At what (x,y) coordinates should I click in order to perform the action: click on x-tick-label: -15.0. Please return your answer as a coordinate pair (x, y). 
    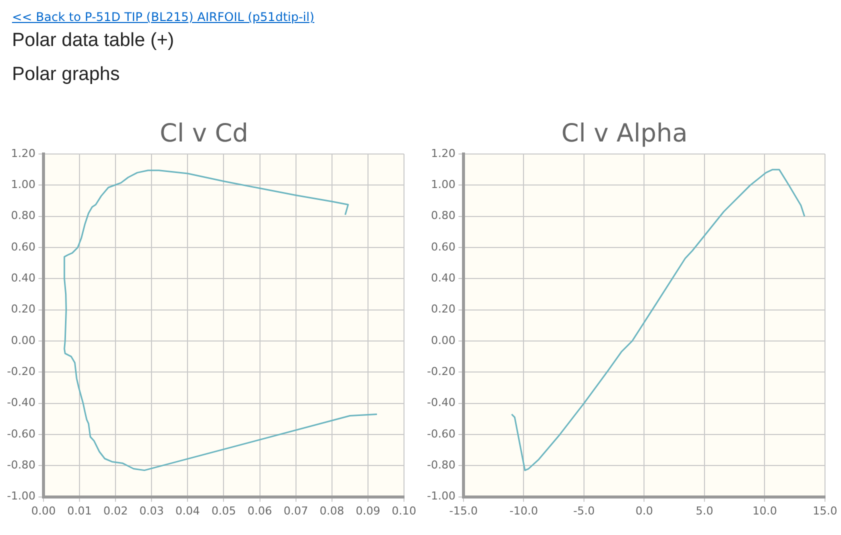
    Looking at the image, I should click on (463, 511).